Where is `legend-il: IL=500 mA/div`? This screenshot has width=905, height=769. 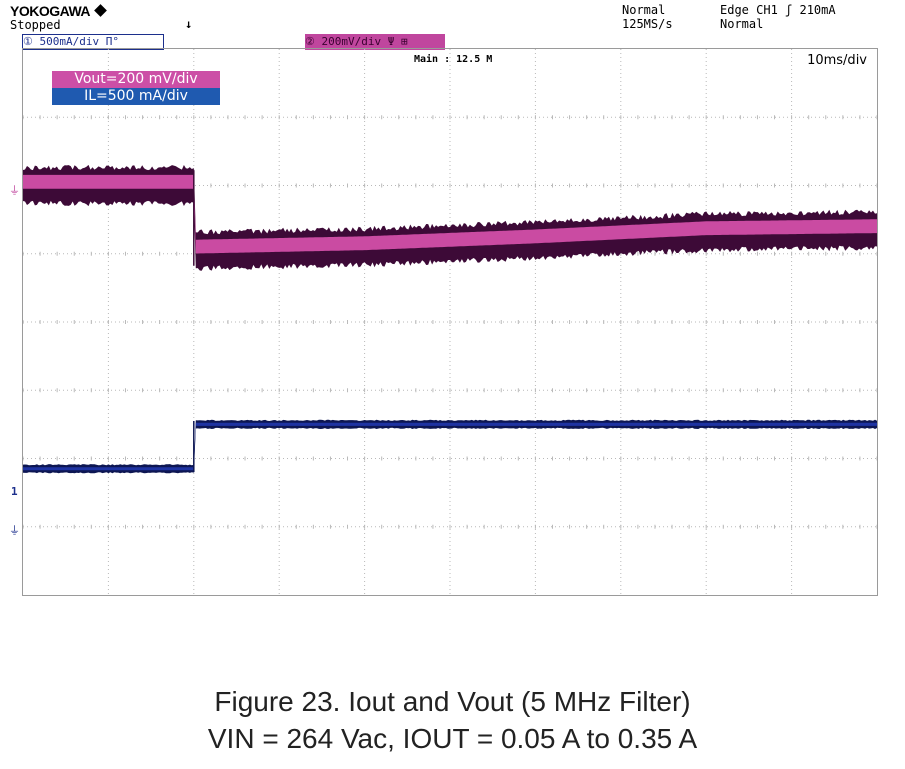
legend-il: IL=500 mA/div is located at coordinates (136, 96).